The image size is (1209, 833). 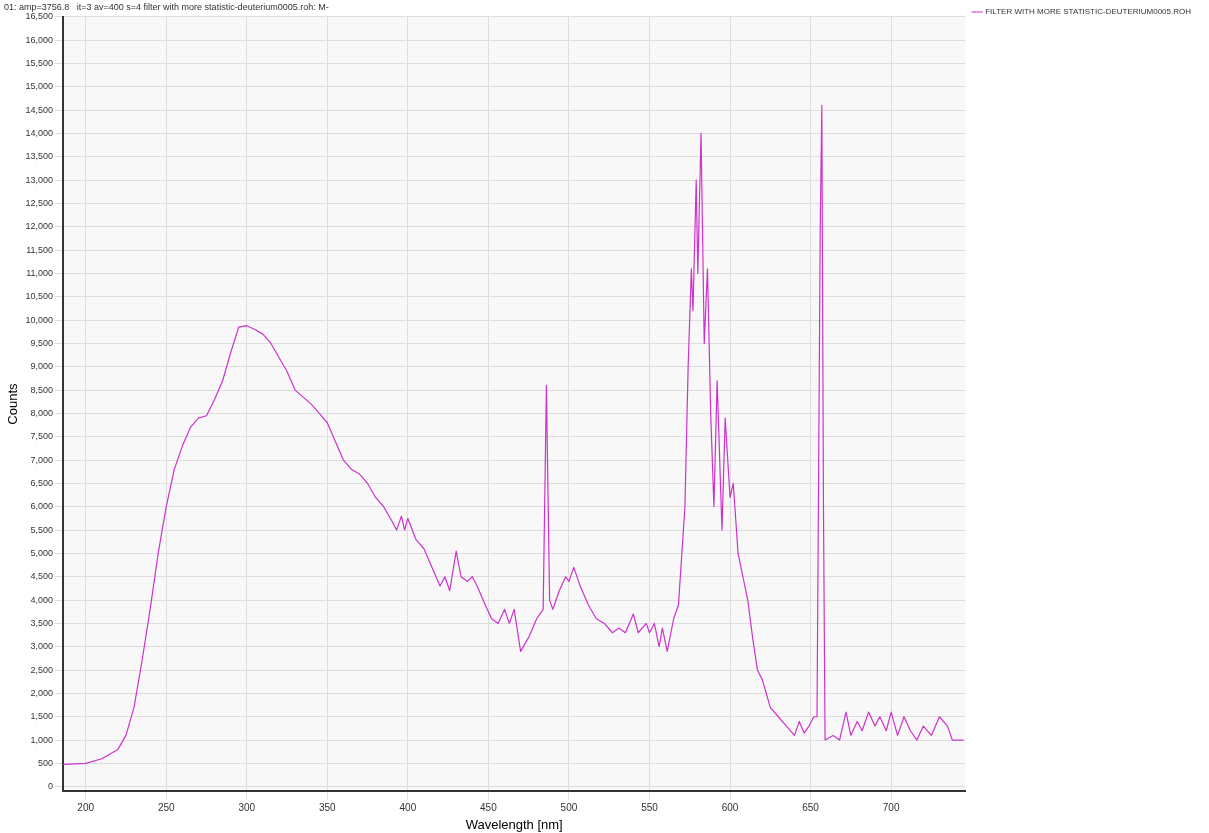 I want to click on y-tick-label: 4,000, so click(x=42, y=599).